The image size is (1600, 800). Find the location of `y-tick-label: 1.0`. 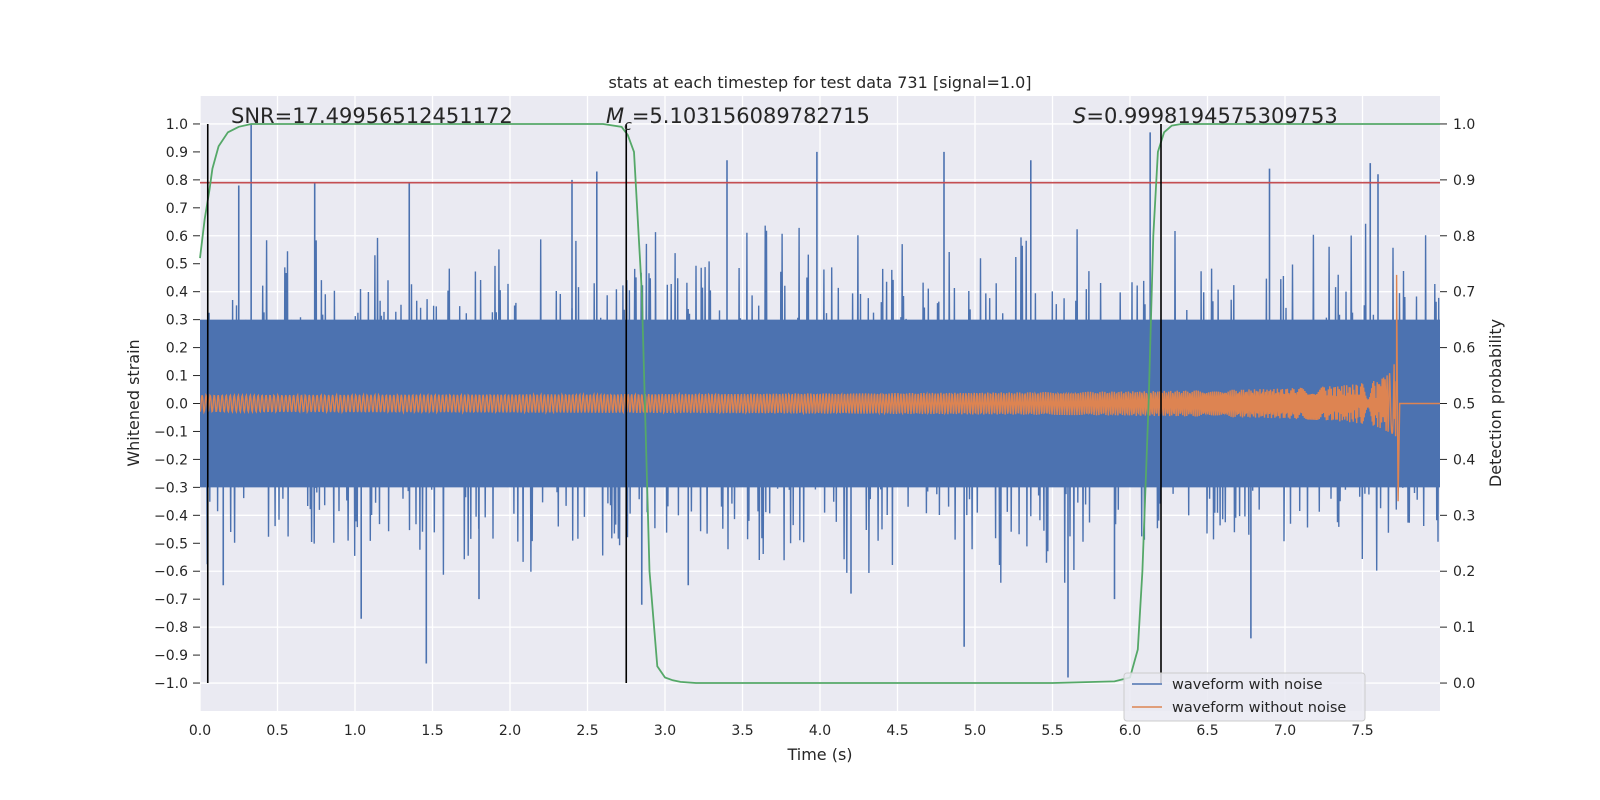

y-tick-label: 1.0 is located at coordinates (177, 125).